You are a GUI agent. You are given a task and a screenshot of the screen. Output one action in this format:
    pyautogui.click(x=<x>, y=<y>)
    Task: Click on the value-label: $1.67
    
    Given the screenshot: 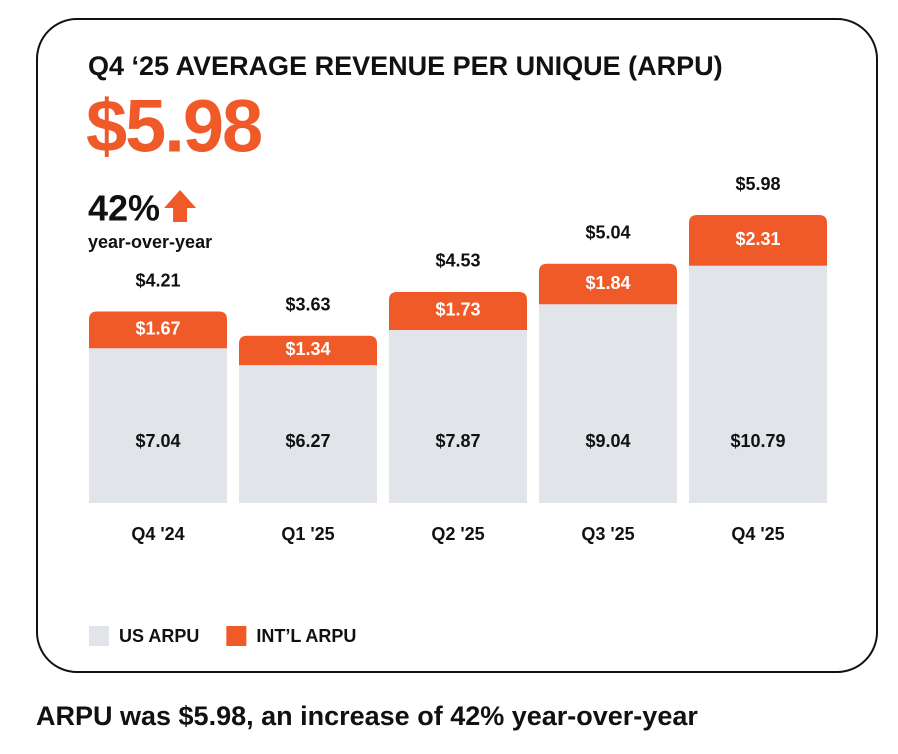 What is the action you would take?
    pyautogui.click(x=157, y=329)
    